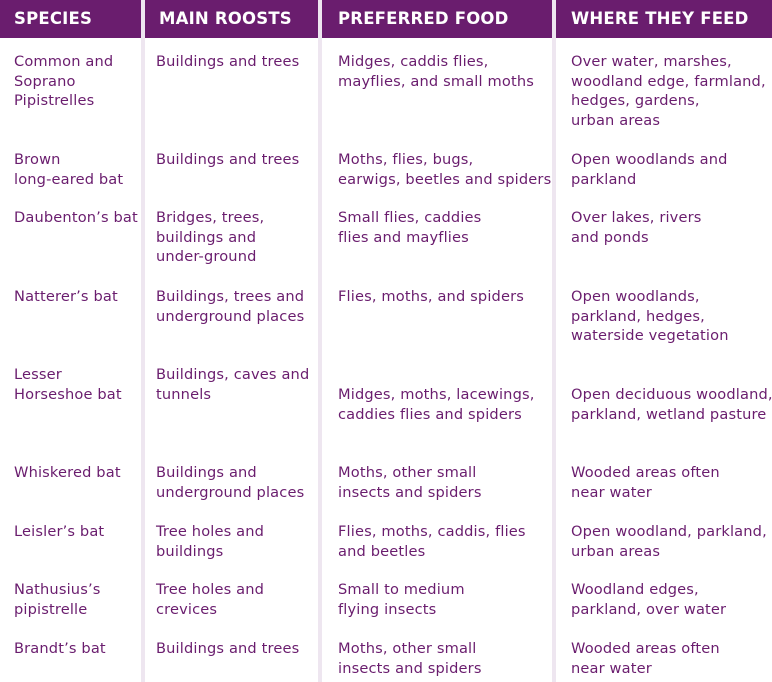  I want to click on roosts-cell: Buildings, trees and underground places, so click(230, 306).